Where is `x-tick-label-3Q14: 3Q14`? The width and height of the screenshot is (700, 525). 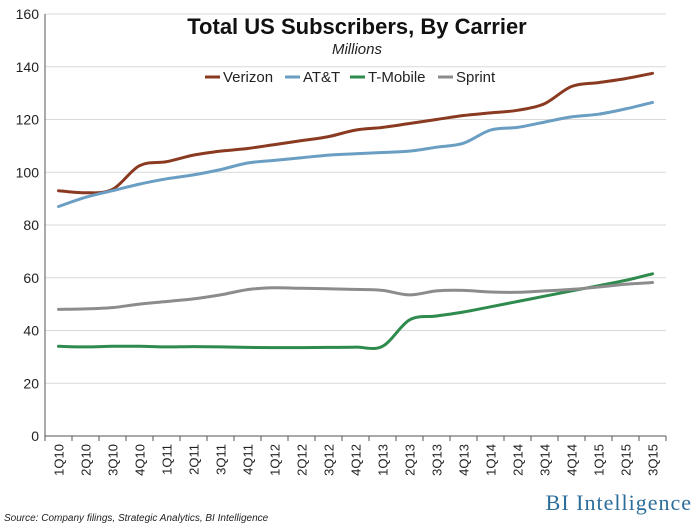
x-tick-label-3Q14: 3Q14 is located at coordinates (545, 460).